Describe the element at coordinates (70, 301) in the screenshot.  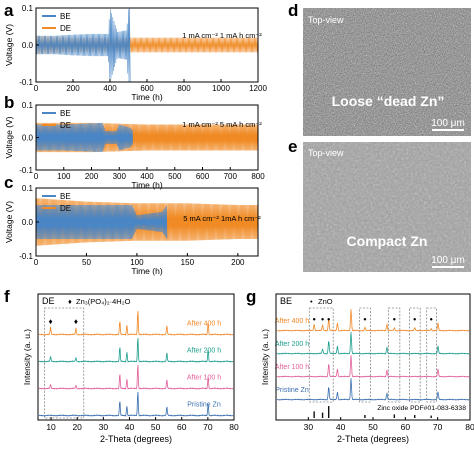
I see `legend-marker: ♦` at that location.